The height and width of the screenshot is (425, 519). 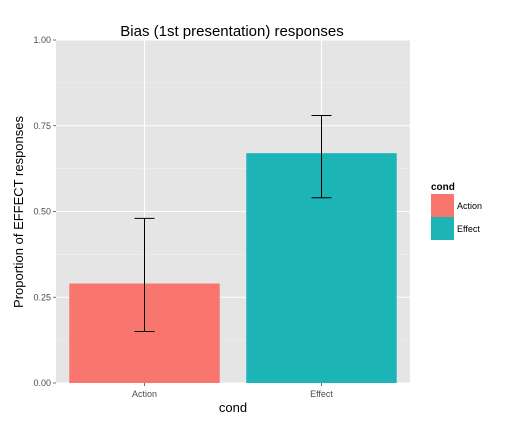 I want to click on y-tick-label: 0.75, so click(x=42, y=126).